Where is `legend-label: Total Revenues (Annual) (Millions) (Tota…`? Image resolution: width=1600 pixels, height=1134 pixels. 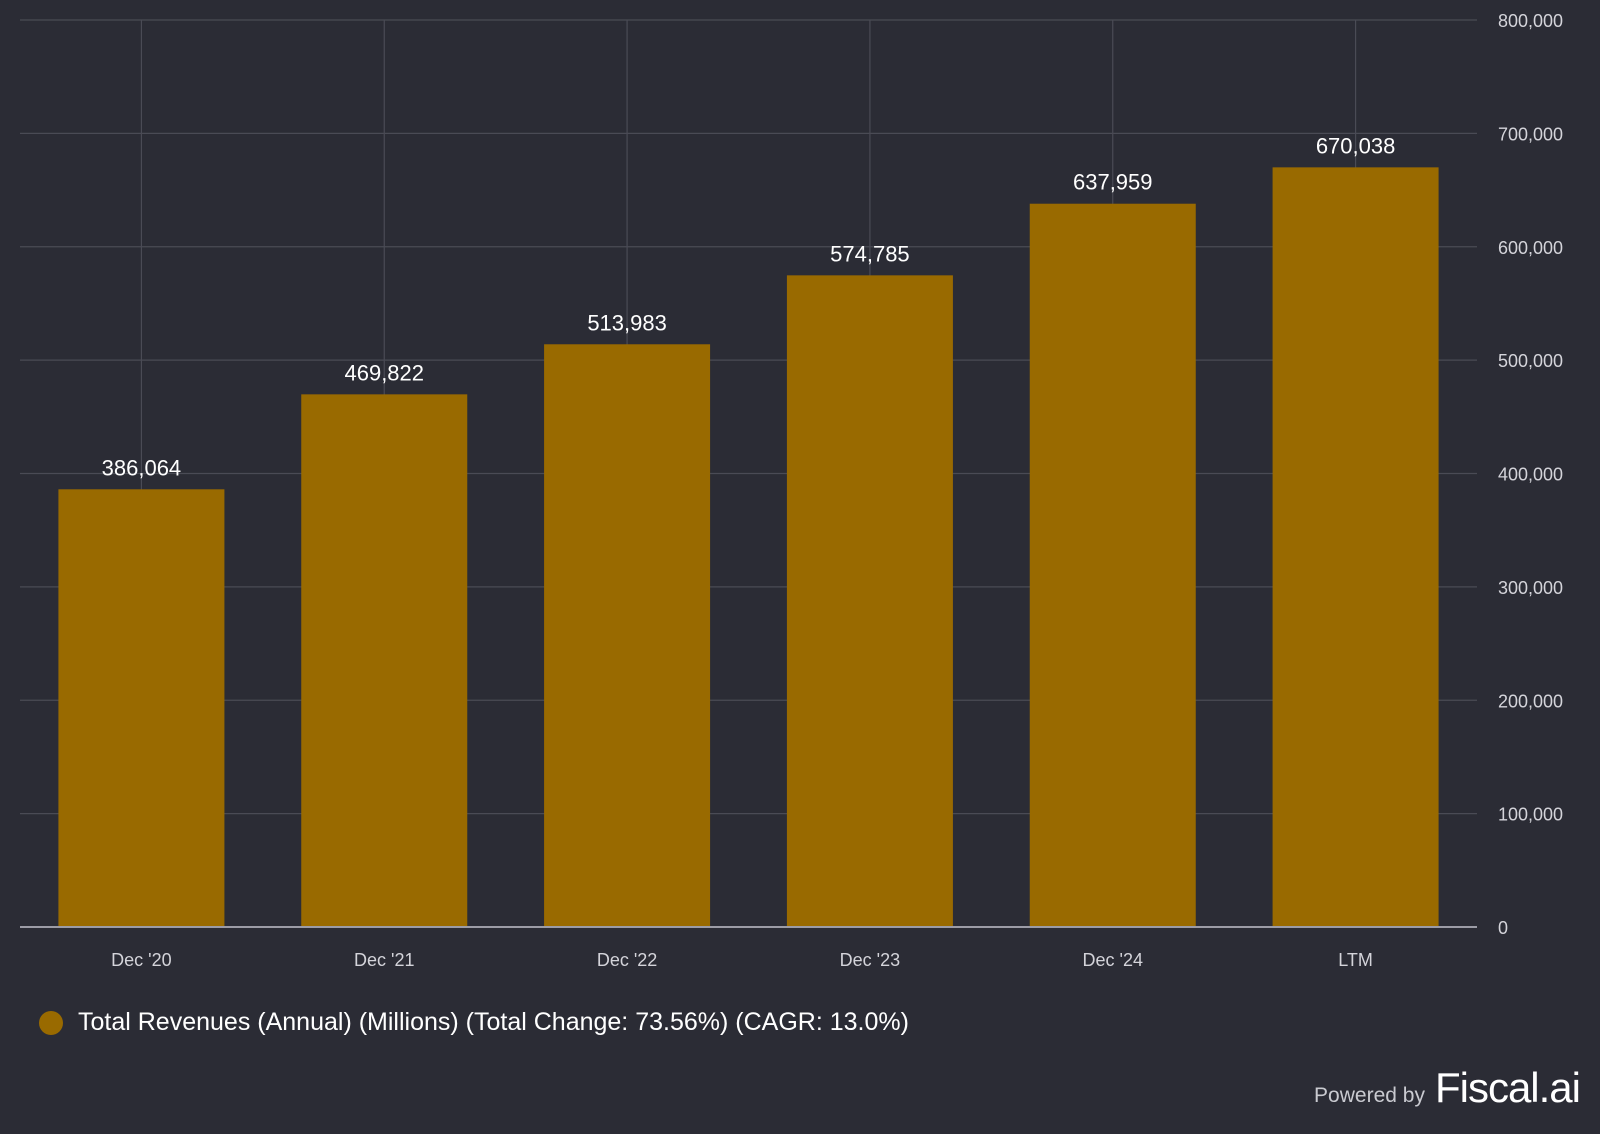
legend-label: Total Revenues (Annual) (Millions) (Tota… is located at coordinates (493, 1022).